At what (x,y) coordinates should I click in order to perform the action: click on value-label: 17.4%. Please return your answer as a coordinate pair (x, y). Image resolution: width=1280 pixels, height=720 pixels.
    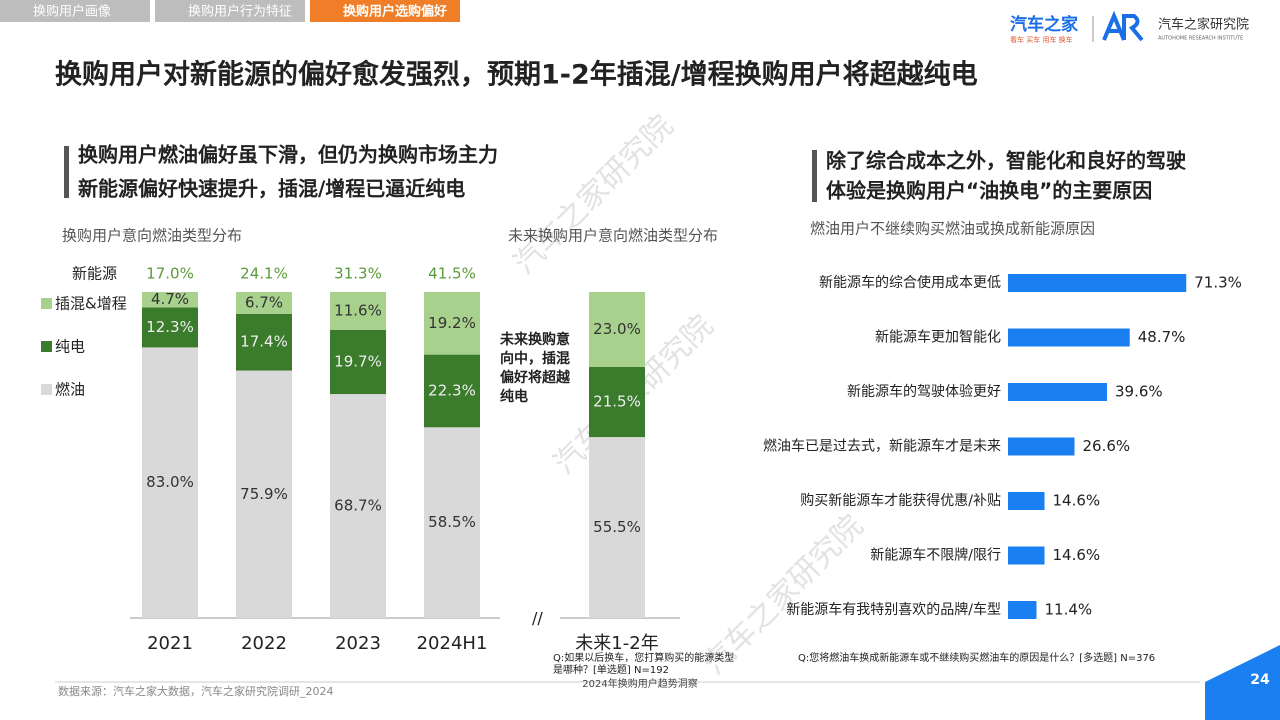
    Looking at the image, I should click on (264, 342).